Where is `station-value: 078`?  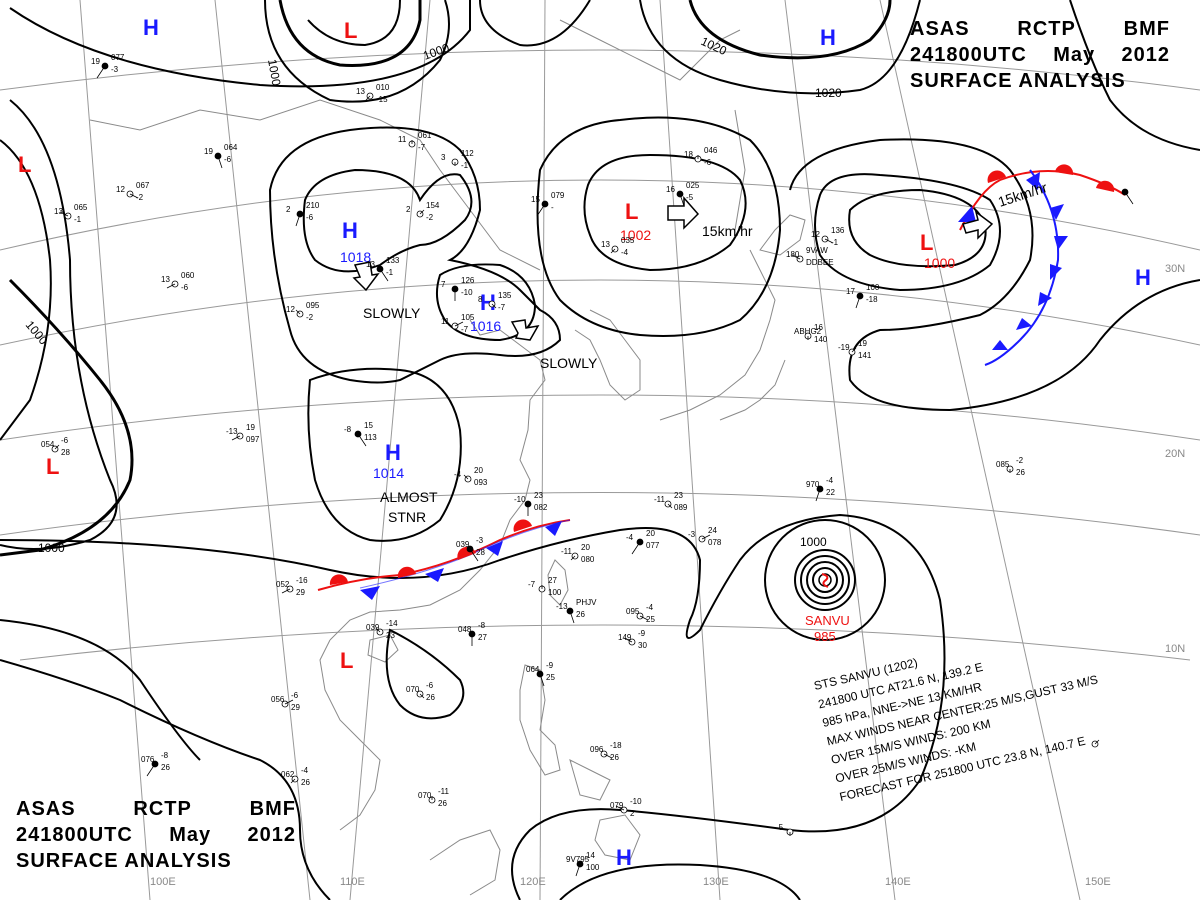
station-value: 078 is located at coordinates (715, 542).